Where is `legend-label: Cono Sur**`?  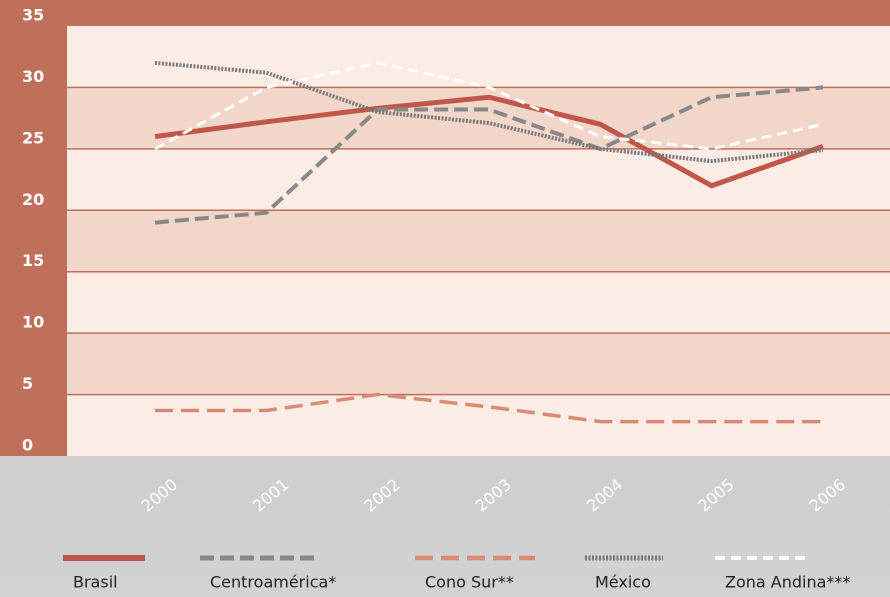 legend-label: Cono Sur** is located at coordinates (469, 582).